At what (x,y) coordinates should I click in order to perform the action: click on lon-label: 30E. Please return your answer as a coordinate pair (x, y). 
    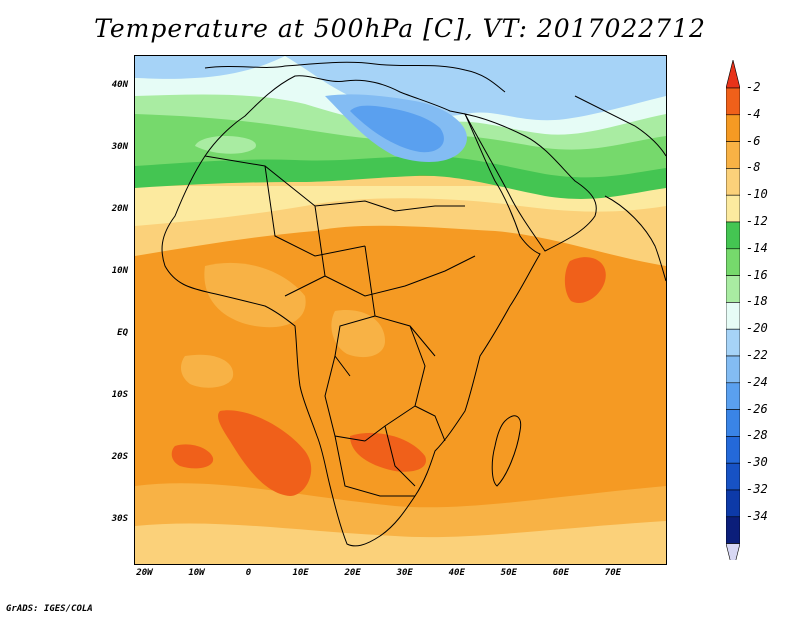
    Looking at the image, I should click on (404, 573).